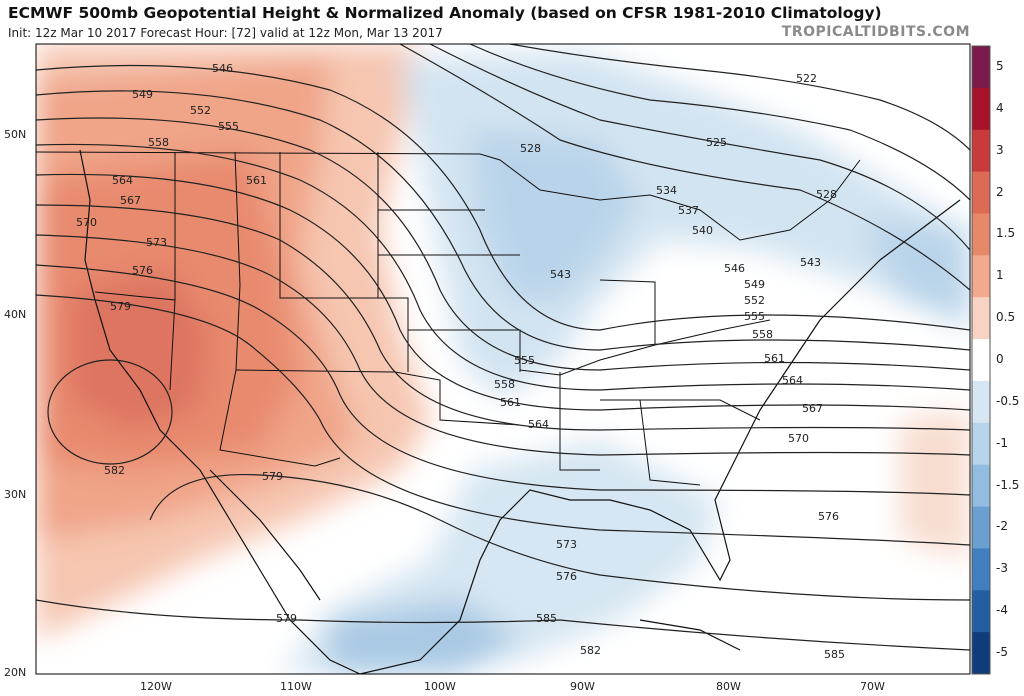 The image size is (1024, 696). What do you see at coordinates (440, 686) in the screenshot?
I see `lon-label-100w: 100W` at bounding box center [440, 686].